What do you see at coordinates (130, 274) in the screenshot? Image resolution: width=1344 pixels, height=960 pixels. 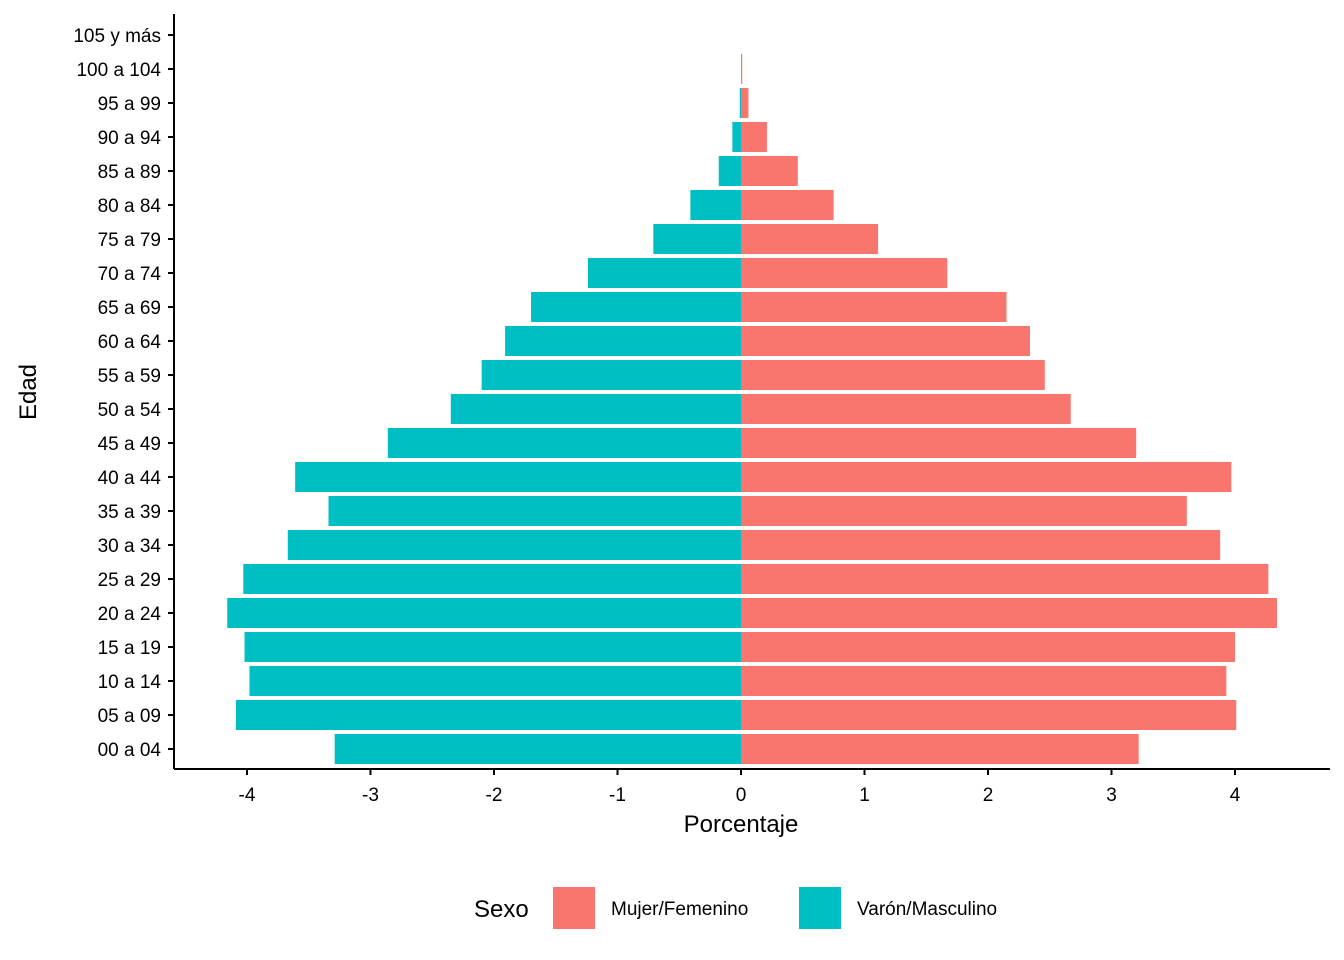 I see `y-tick-label-14: 70 a 74` at bounding box center [130, 274].